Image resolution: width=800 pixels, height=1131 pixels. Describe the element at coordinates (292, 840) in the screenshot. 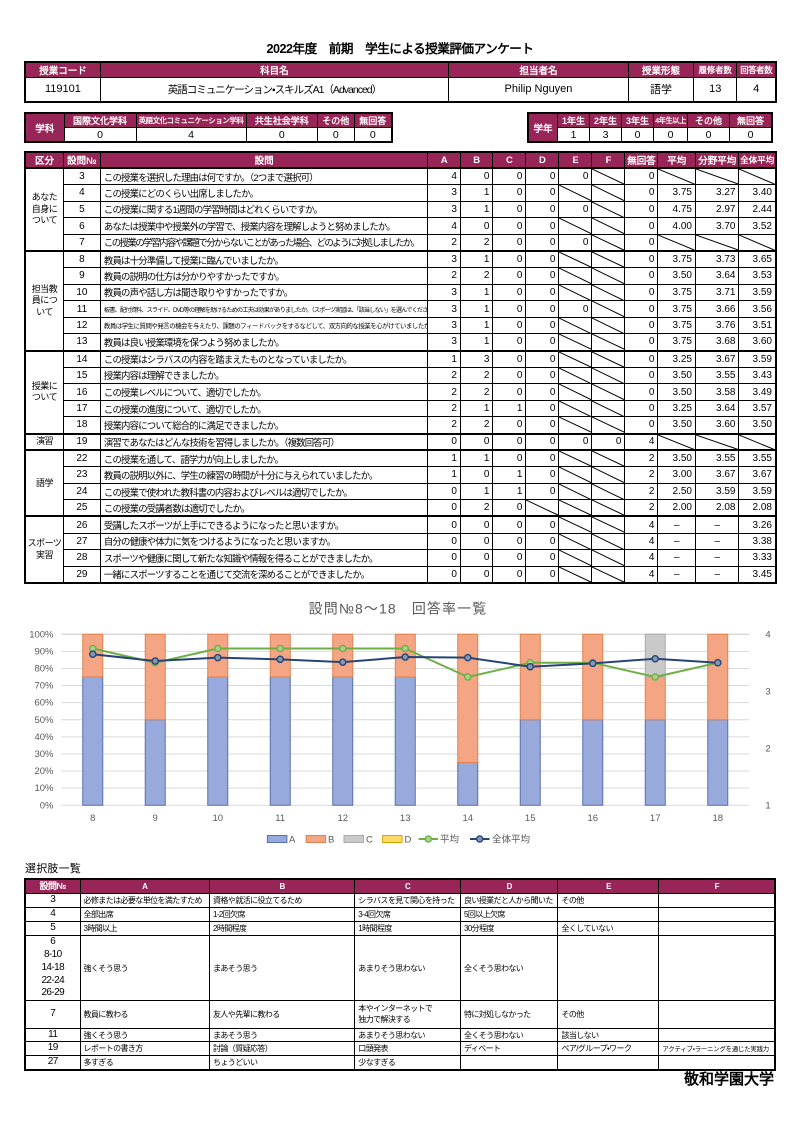

I see `svg-text: A` at that location.